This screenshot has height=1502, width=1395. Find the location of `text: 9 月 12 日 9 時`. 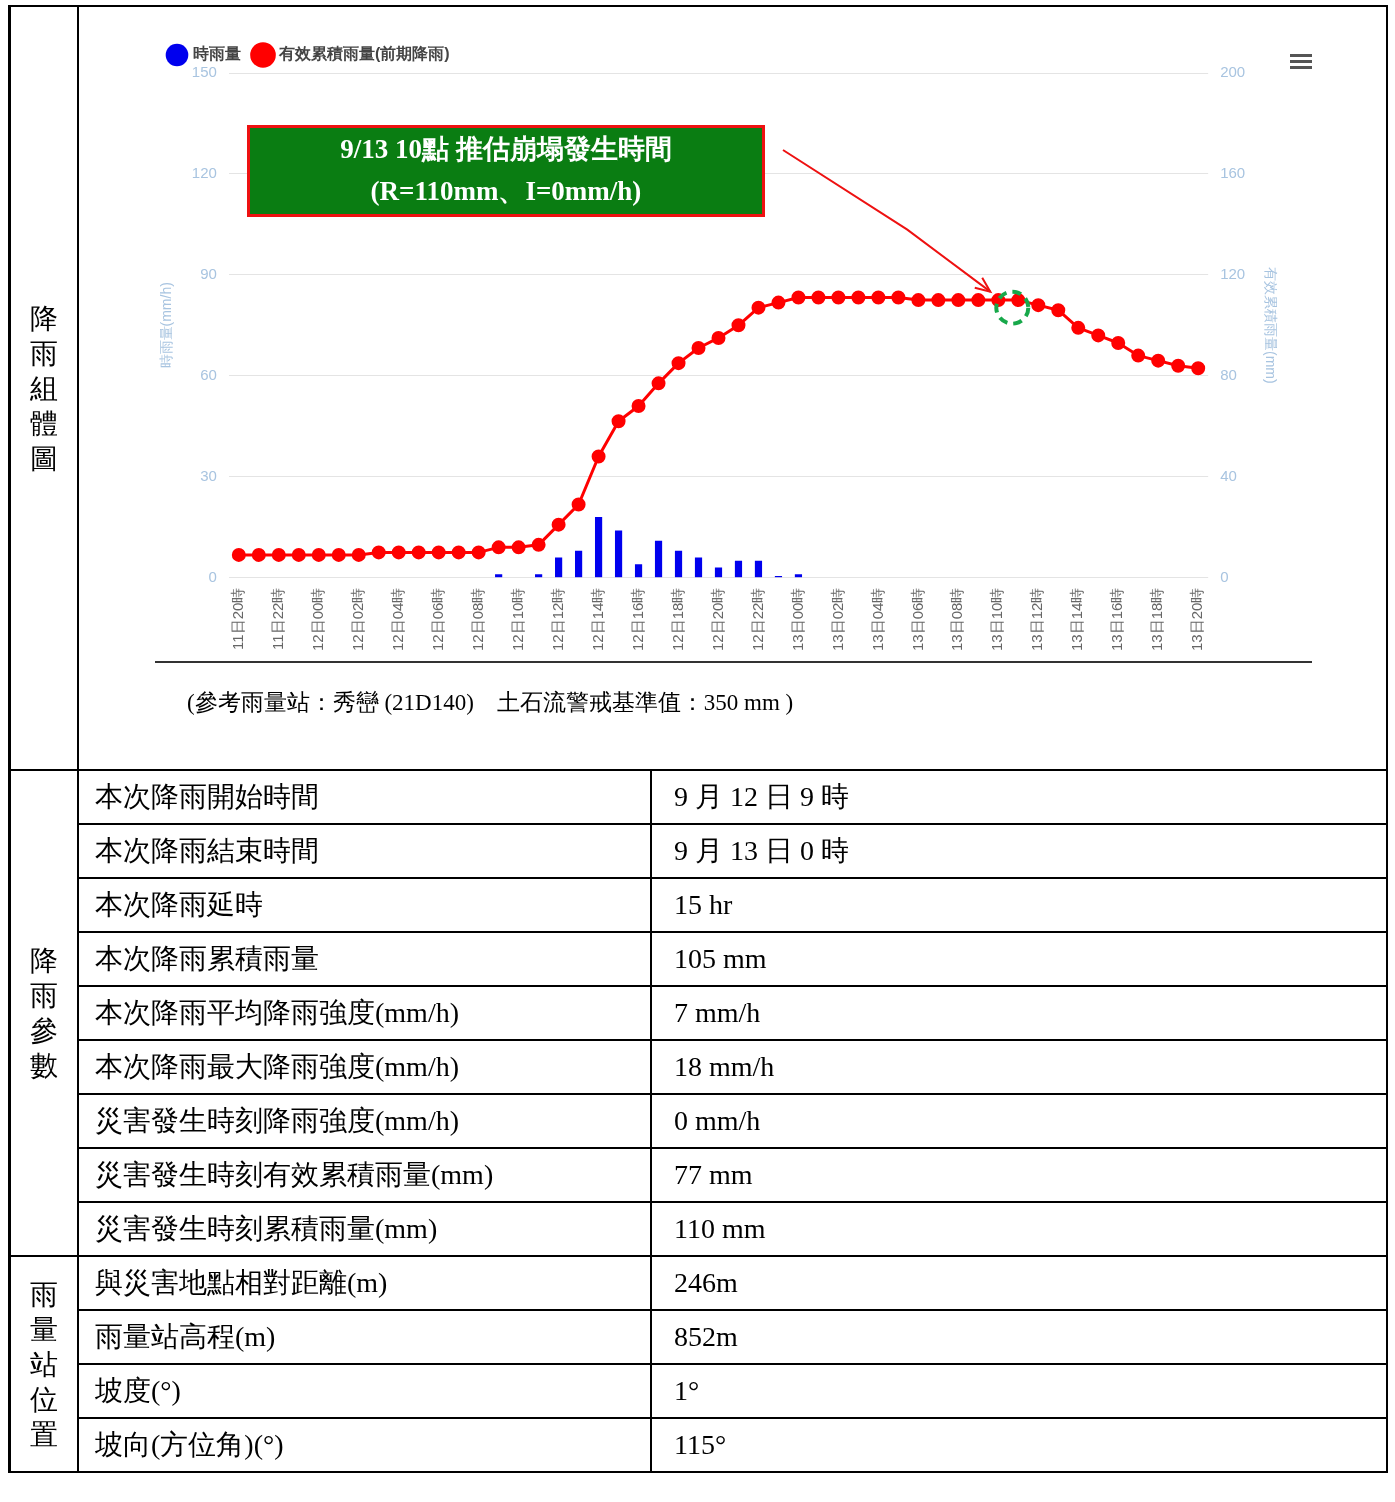

text: 9 月 12 日 9 時 is located at coordinates (1019, 797).